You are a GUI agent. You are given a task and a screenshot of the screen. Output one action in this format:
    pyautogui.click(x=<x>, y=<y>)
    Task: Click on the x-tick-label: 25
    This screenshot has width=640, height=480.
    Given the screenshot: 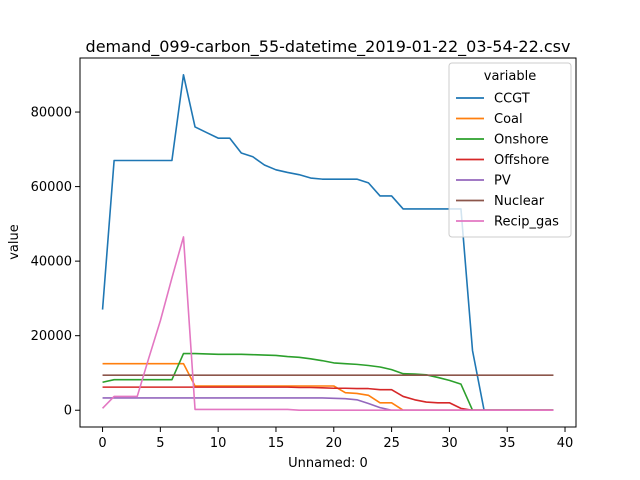 What is the action you would take?
    pyautogui.click(x=391, y=443)
    